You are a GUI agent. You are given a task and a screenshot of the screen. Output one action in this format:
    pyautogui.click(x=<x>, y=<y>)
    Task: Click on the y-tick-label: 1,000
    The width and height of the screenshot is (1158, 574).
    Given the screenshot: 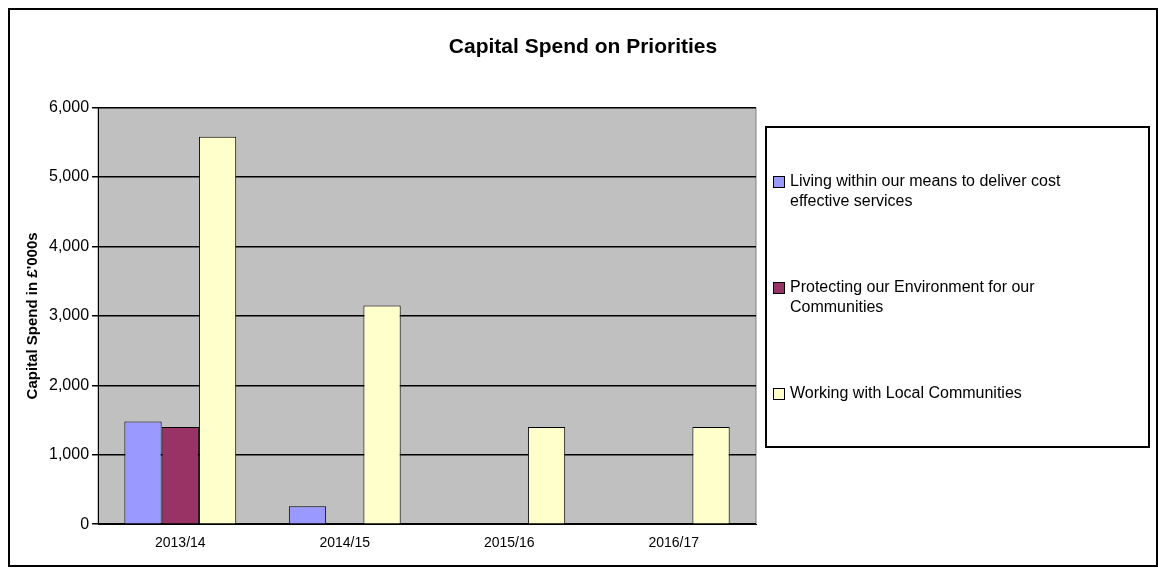 What is the action you would take?
    pyautogui.click(x=69, y=454)
    